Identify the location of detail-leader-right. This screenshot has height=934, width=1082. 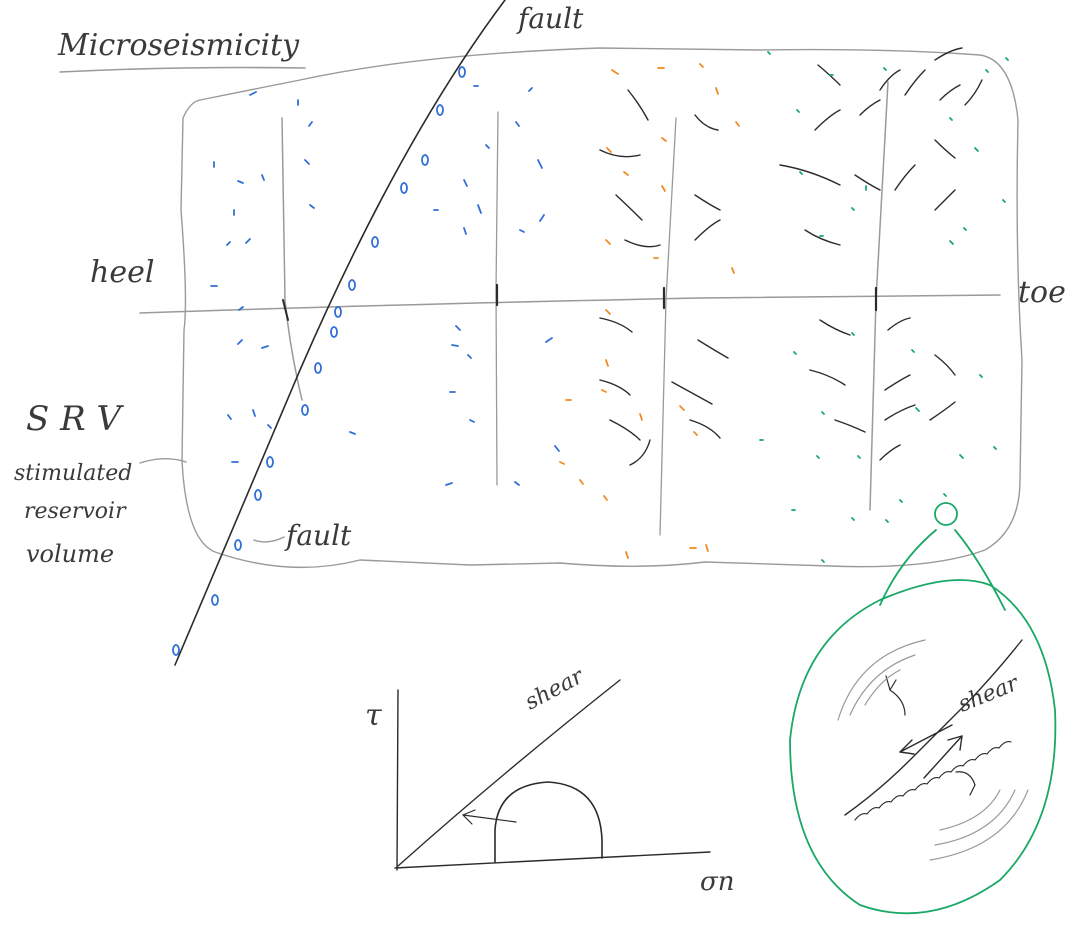
(980, 570).